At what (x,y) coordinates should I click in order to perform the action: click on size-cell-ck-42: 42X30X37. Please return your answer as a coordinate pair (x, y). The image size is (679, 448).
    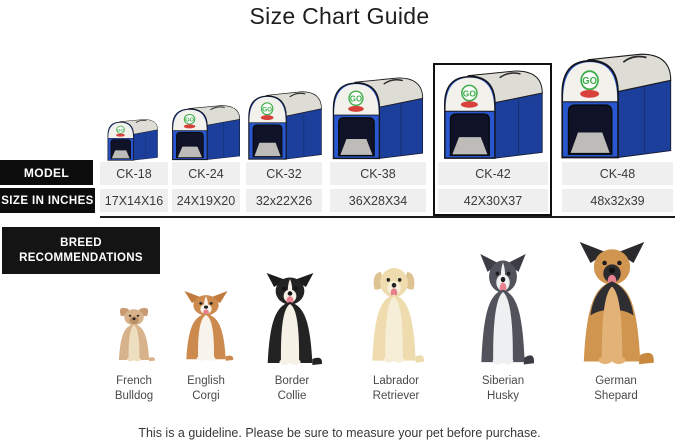
    Looking at the image, I should click on (493, 200).